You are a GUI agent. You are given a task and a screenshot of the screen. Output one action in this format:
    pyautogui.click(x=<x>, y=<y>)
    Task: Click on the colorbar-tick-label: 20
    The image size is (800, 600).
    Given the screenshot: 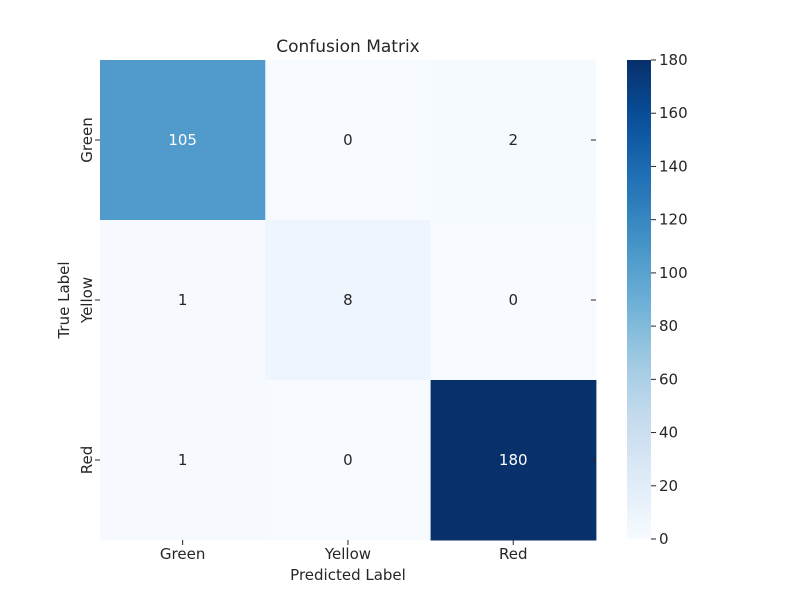 What is the action you would take?
    pyautogui.click(x=668, y=486)
    